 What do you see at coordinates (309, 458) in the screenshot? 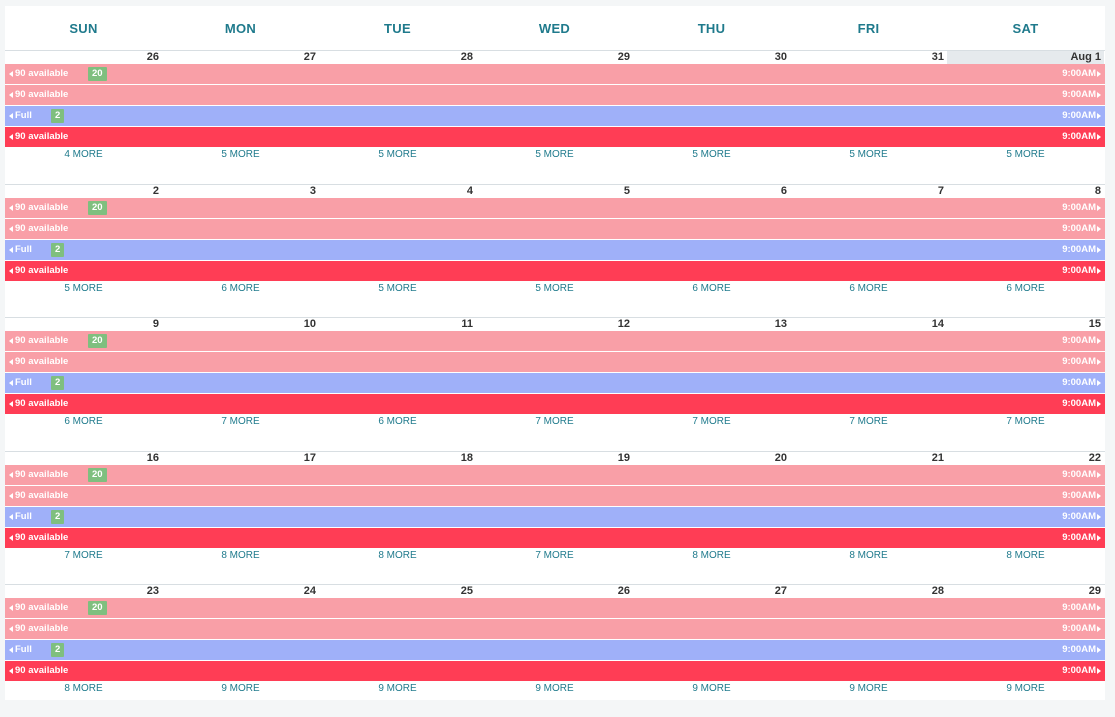
I see `day-number: 17` at bounding box center [309, 458].